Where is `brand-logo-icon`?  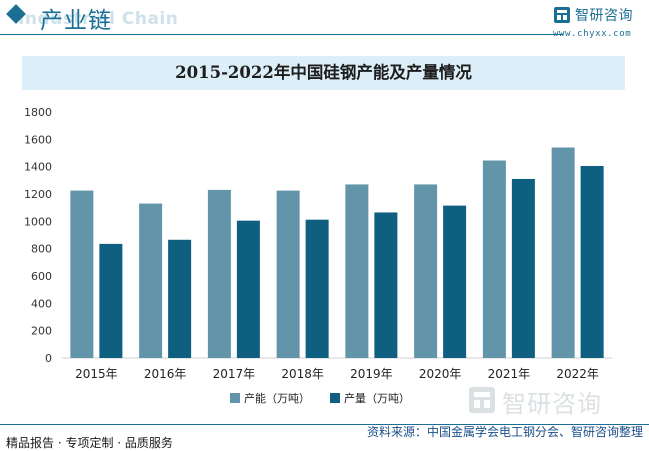 brand-logo-icon is located at coordinates (562, 15).